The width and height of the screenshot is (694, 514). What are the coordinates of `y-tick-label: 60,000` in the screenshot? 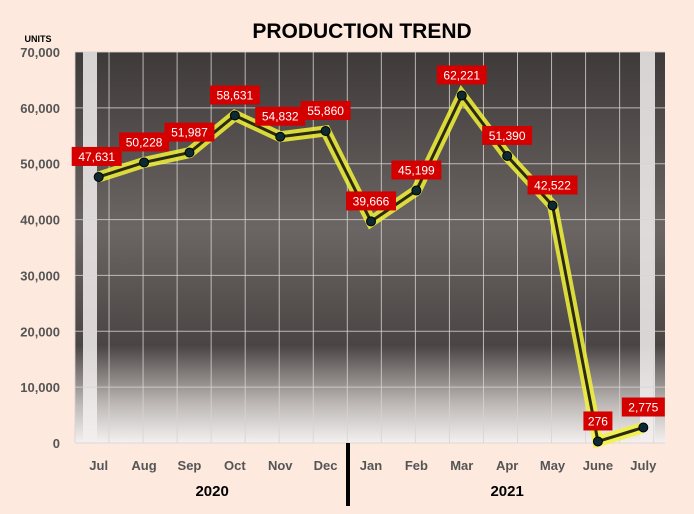 It's located at (40, 108).